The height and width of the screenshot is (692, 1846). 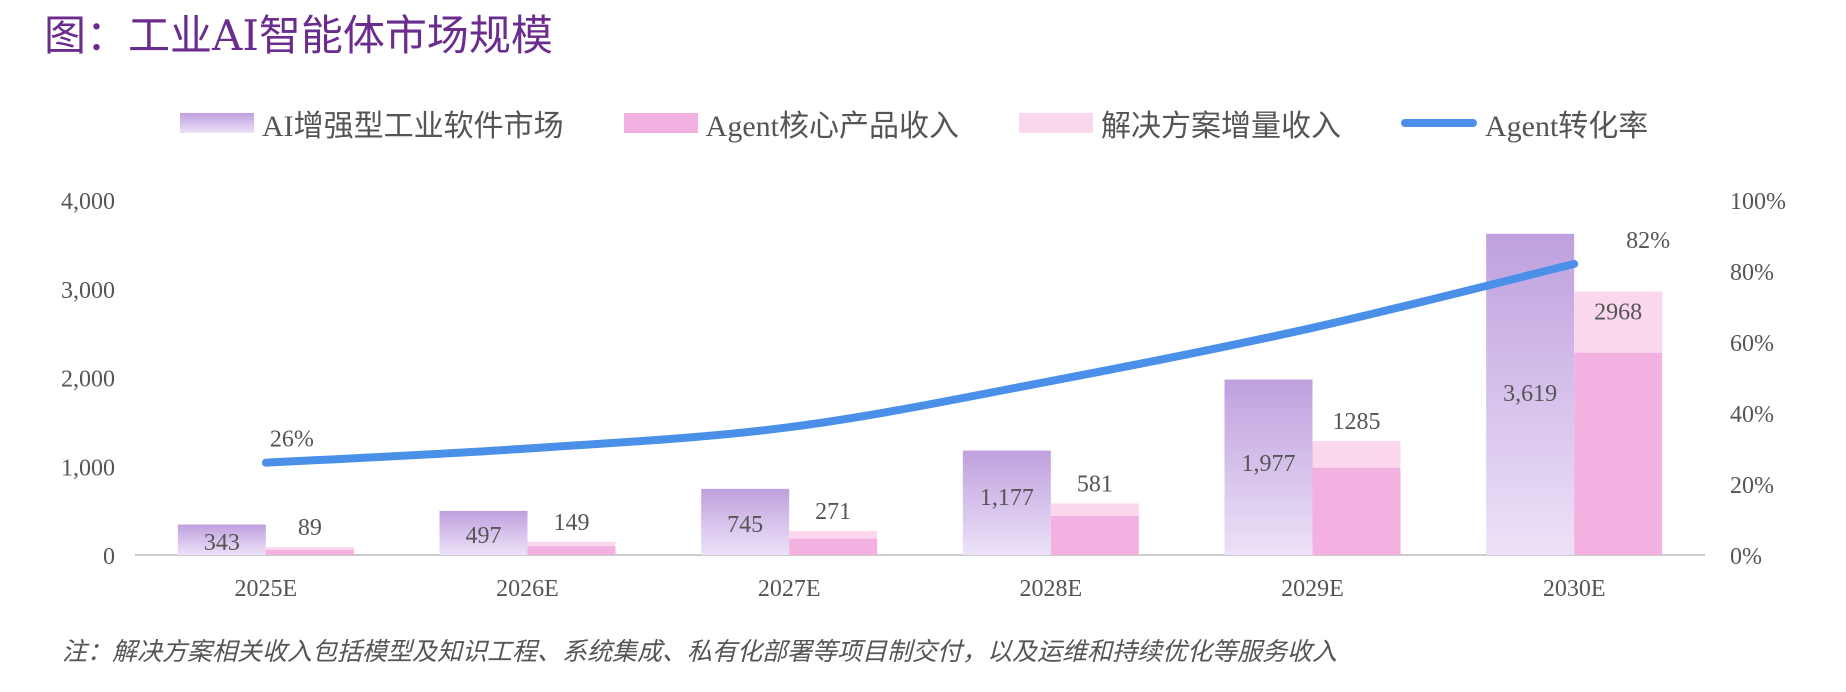 I want to click on x-axis-tick-label: 2028E, so click(x=1050, y=589).